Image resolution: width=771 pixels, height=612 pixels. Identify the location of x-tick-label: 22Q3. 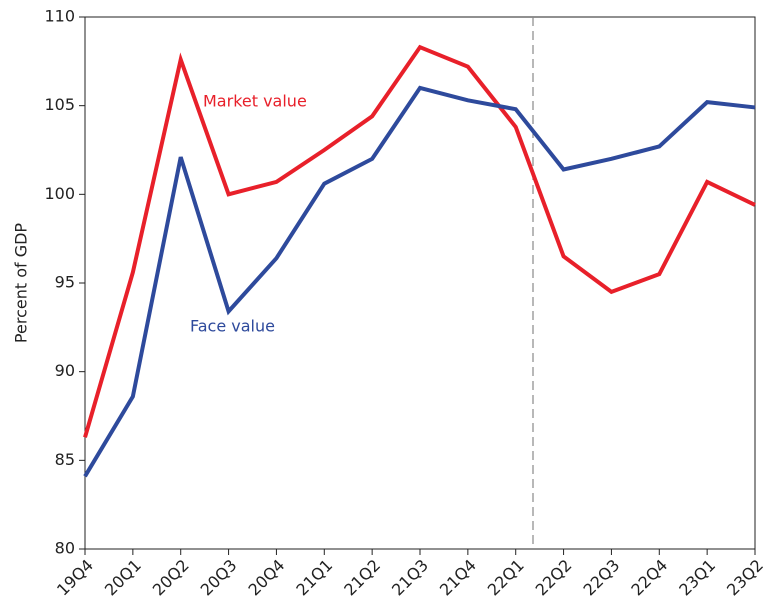
(601, 578).